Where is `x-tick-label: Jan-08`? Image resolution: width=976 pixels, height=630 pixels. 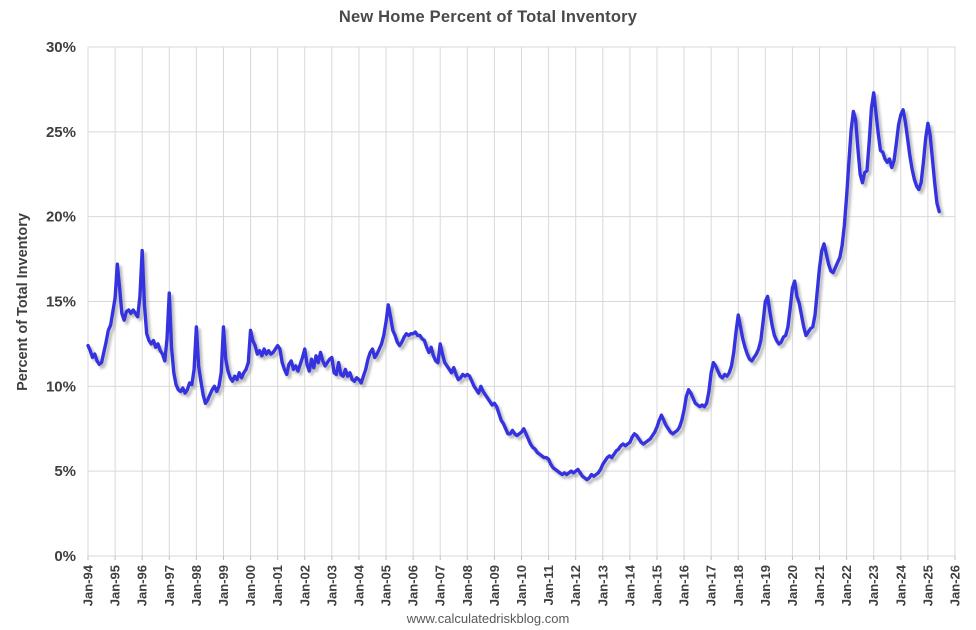 x-tick-label: Jan-08 is located at coordinates (467, 585).